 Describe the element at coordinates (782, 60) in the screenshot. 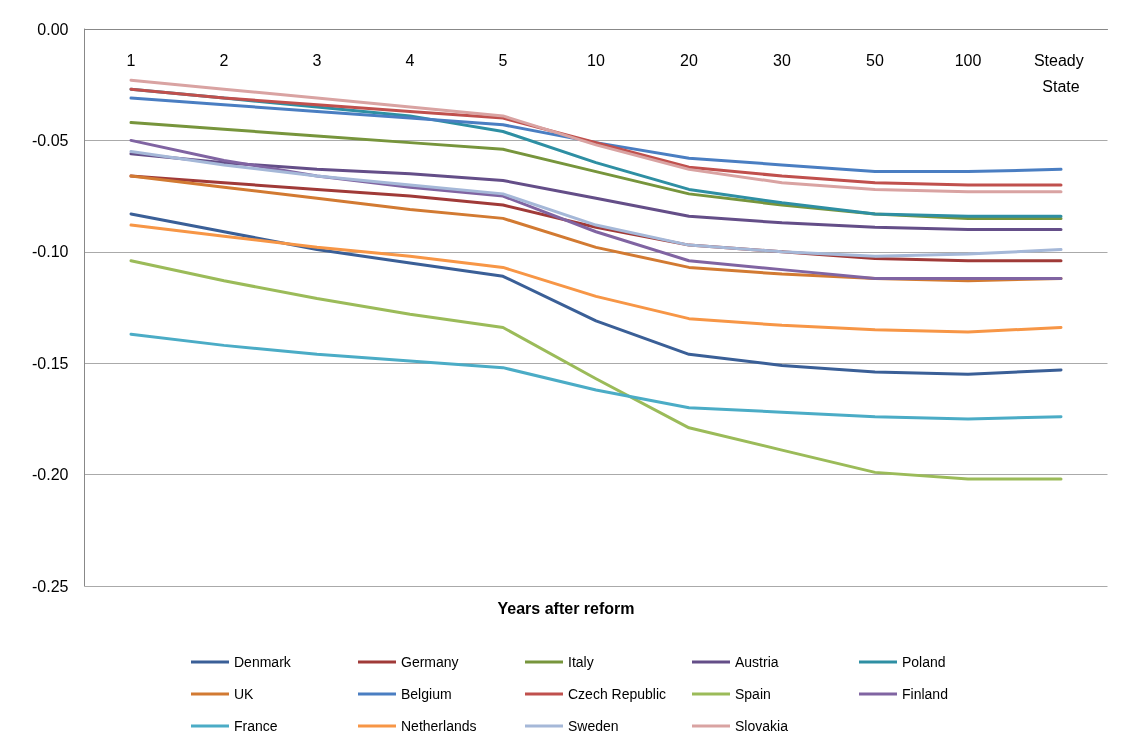

I see `x-tick-label: 30` at that location.